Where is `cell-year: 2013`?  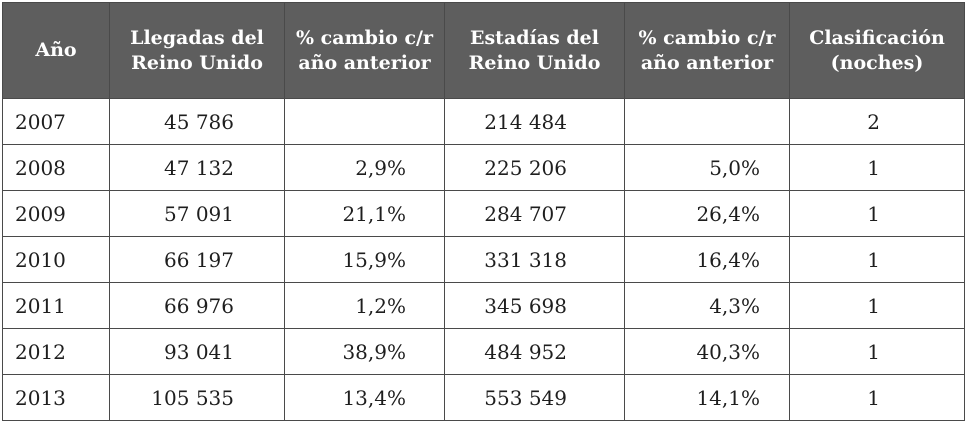 cell-year: 2013 is located at coordinates (56, 397).